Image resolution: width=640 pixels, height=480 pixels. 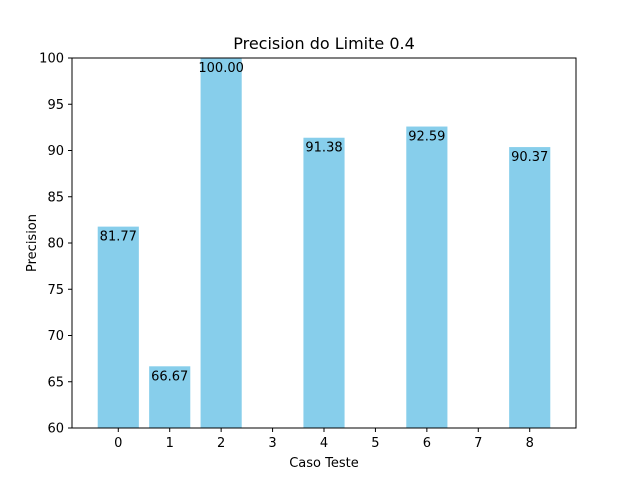 I want to click on x-axis-label: Caso Teste, so click(x=324, y=463).